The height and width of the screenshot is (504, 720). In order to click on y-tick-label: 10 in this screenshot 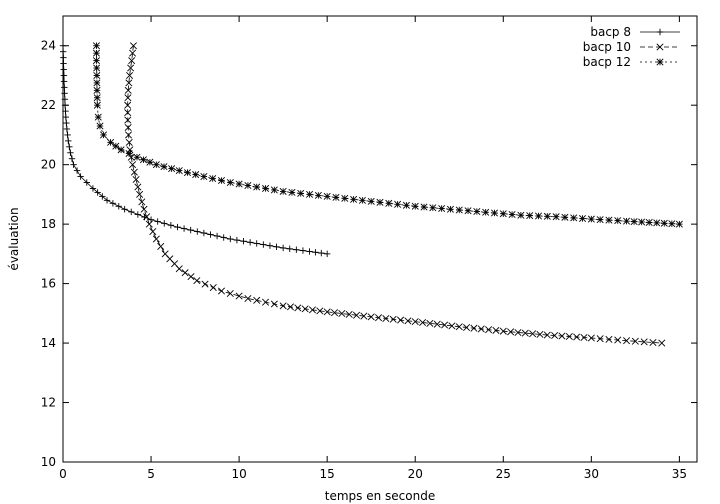, I will do `click(48, 462)`.